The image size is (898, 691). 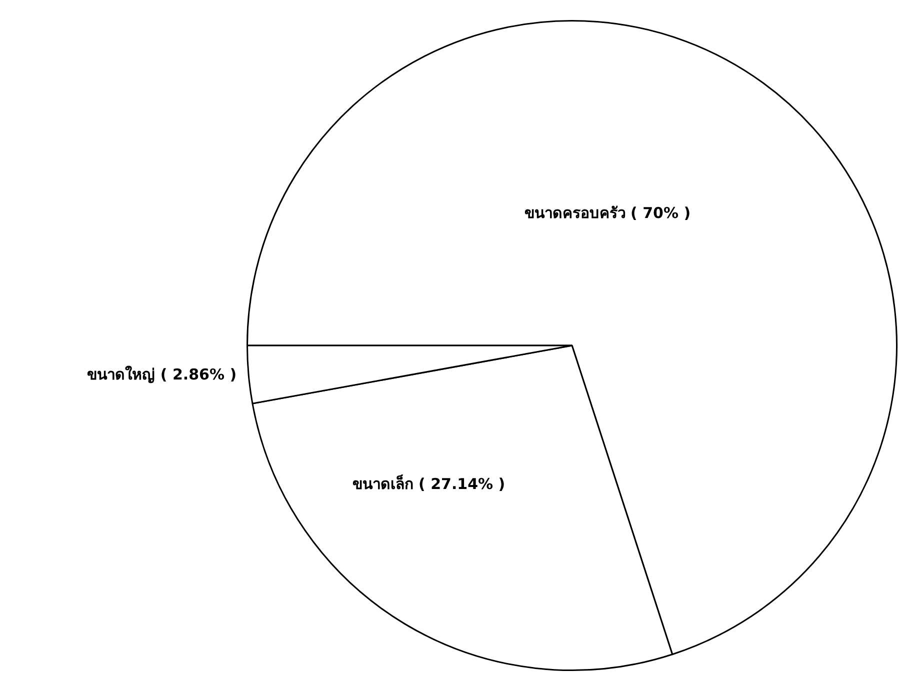 What do you see at coordinates (429, 483) in the screenshot?
I see `slice-label: ขนาดเล็ก ( 27.14% )` at bounding box center [429, 483].